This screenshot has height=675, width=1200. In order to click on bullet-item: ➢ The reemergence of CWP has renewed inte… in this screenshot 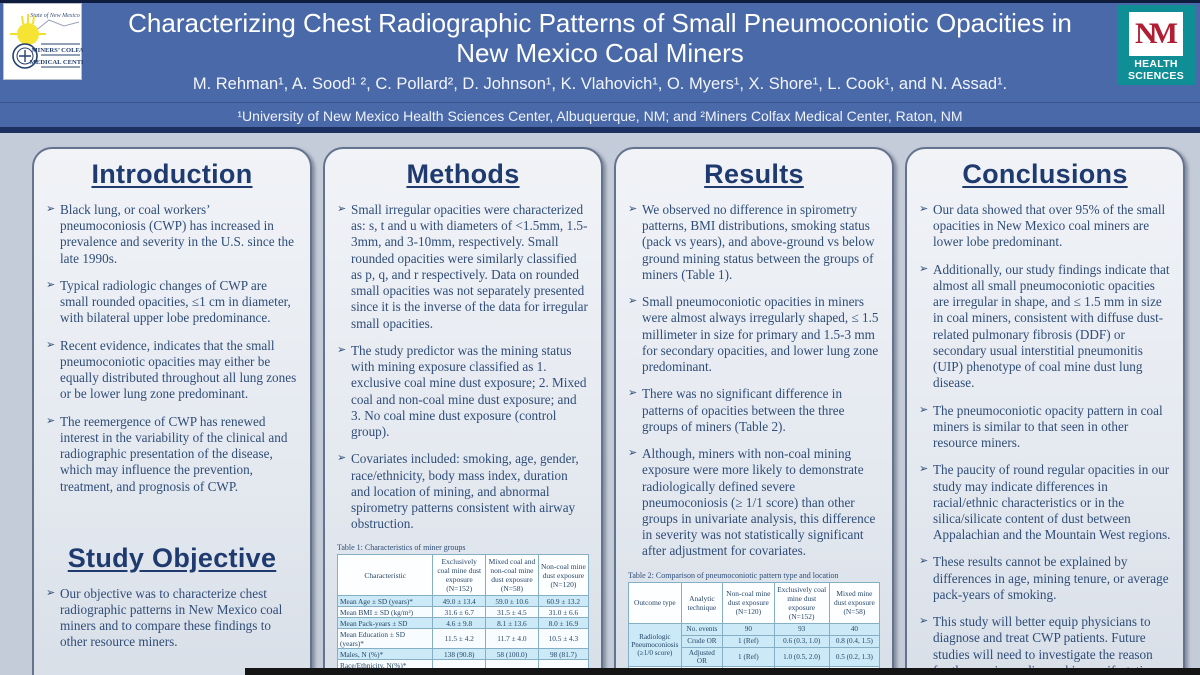, I will do `click(172, 454)`.